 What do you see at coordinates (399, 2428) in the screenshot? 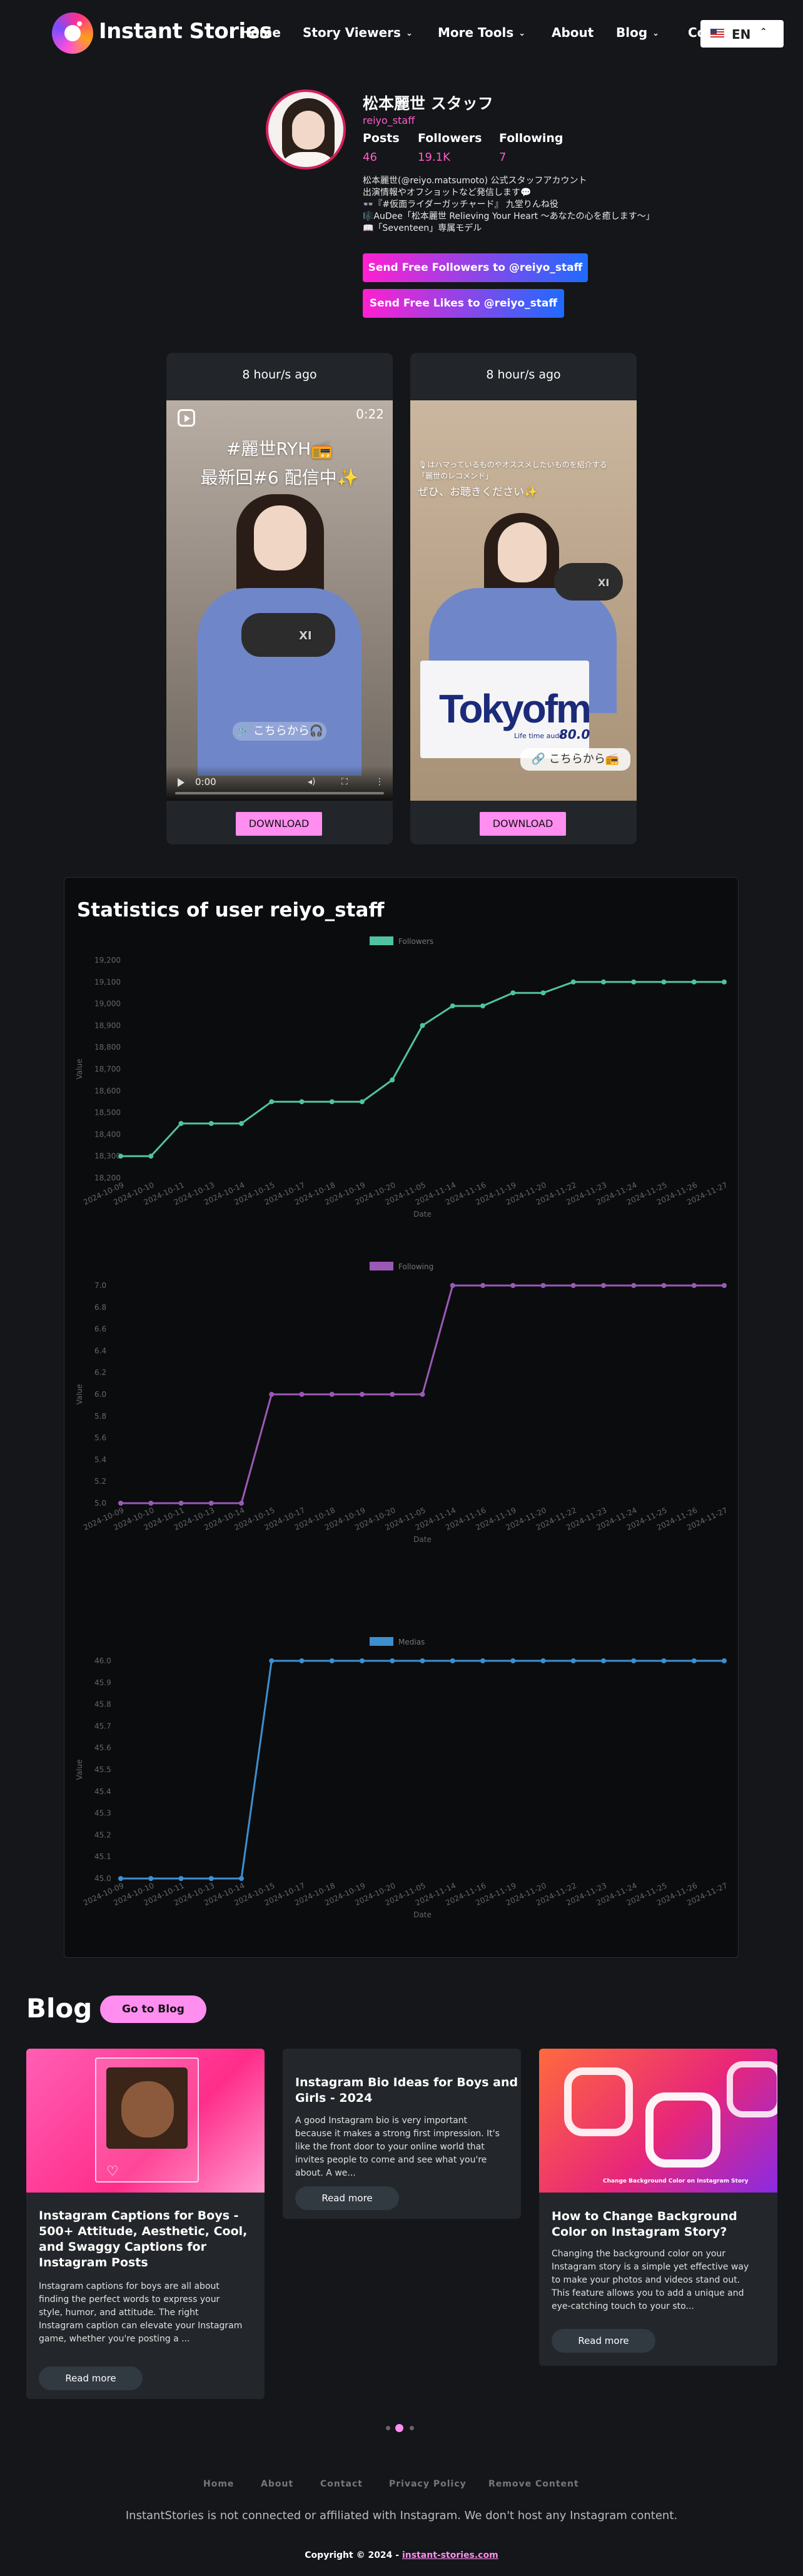
I see `carousel-dot-active` at bounding box center [399, 2428].